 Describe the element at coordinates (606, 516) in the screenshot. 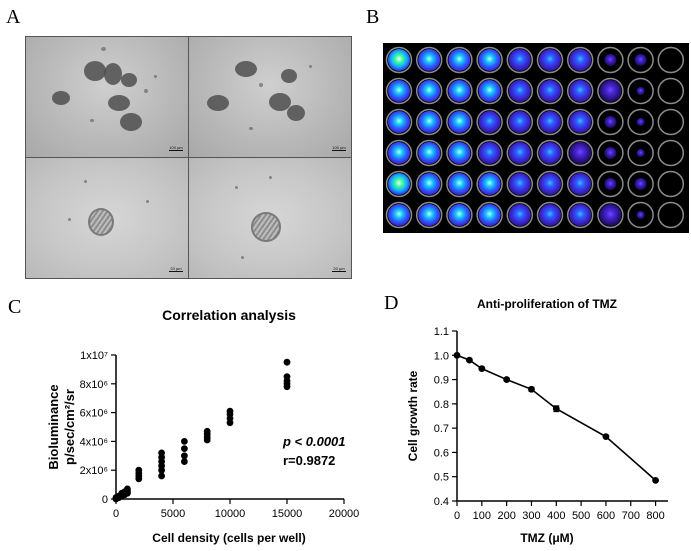

I see `chart-d-xtick-label: 600` at that location.